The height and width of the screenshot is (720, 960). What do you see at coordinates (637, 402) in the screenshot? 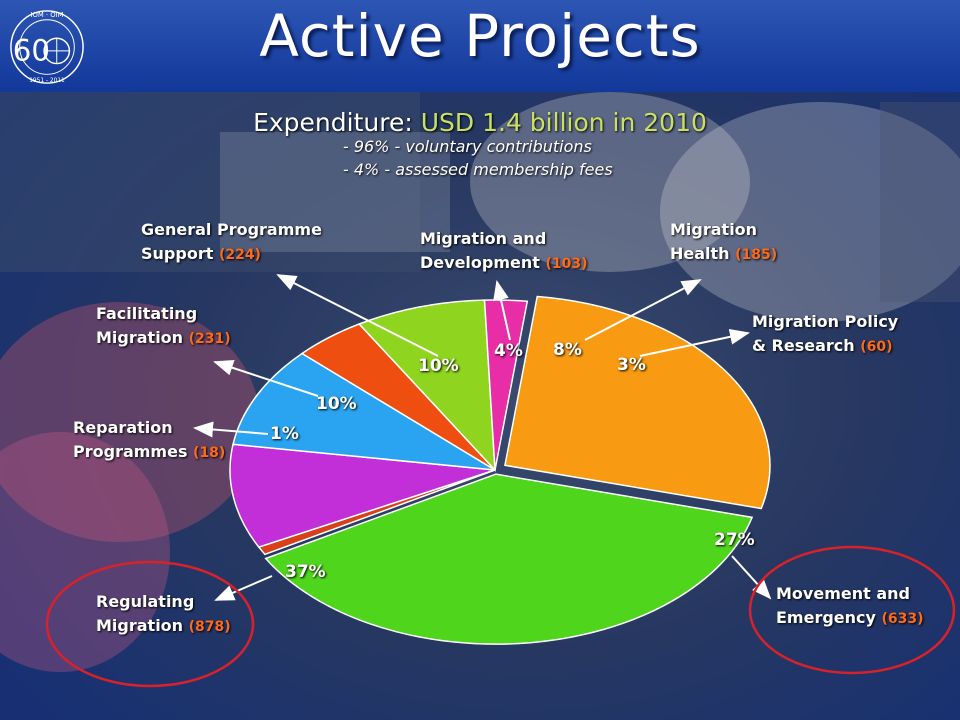
I see `pie-slice-movement` at bounding box center [637, 402].